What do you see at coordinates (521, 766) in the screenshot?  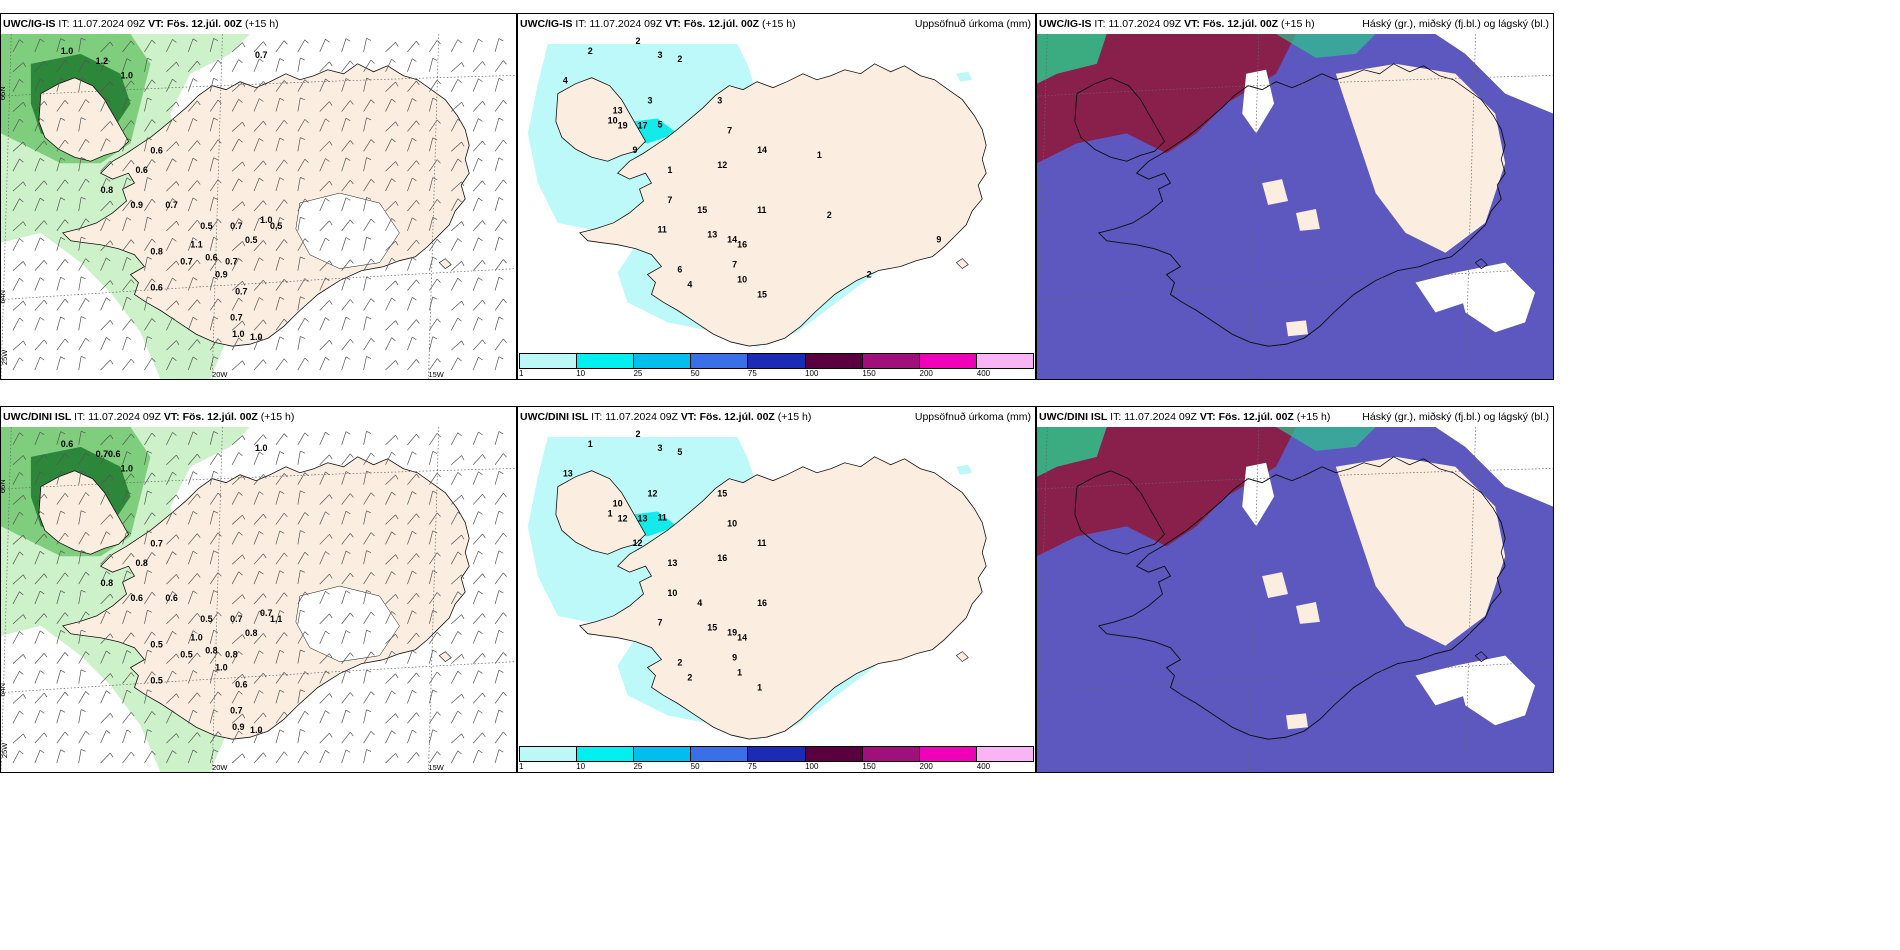 I see `colorbar-tick-label: 1` at bounding box center [521, 766].